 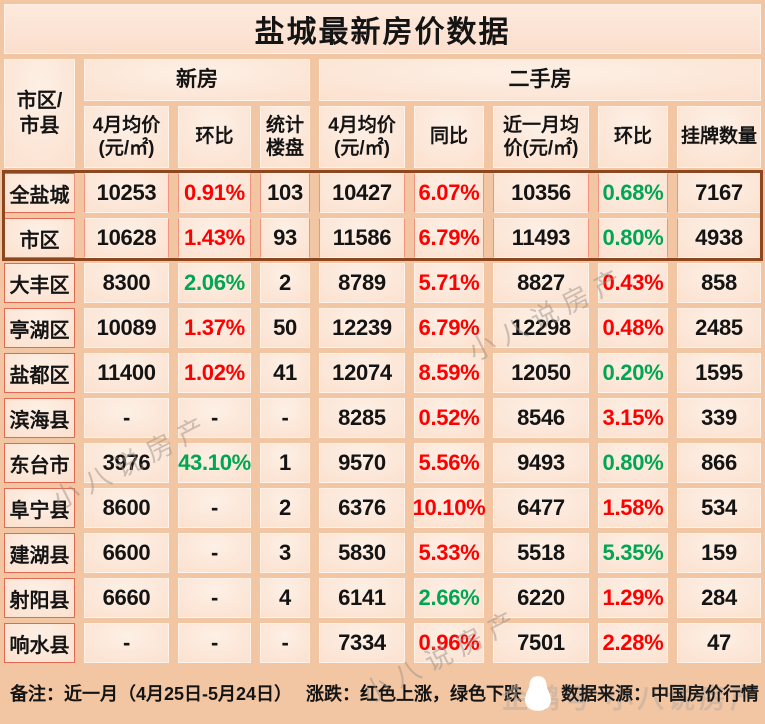 I want to click on value-cell: 1.43%, so click(x=214, y=238).